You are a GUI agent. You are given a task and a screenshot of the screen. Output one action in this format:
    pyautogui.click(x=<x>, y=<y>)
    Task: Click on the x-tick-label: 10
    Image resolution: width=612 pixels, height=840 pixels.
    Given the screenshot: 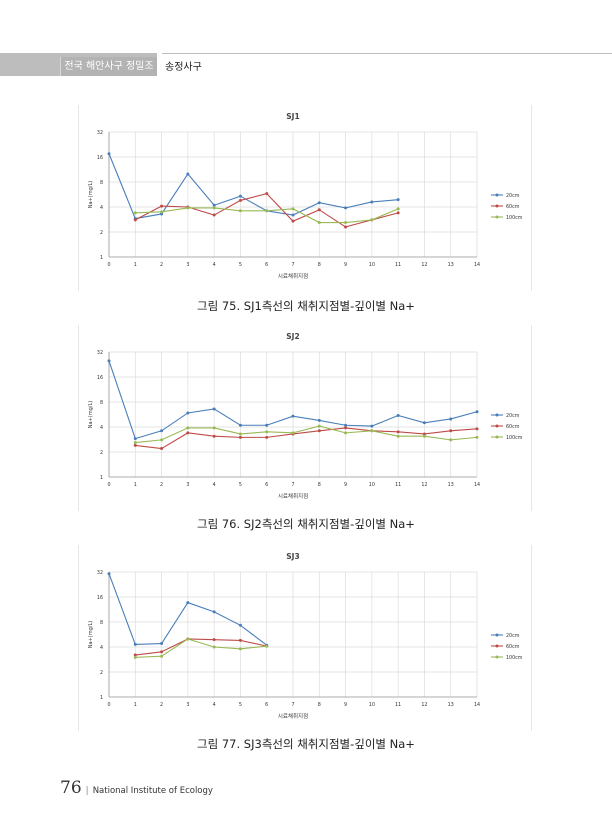 What is the action you would take?
    pyautogui.click(x=372, y=705)
    